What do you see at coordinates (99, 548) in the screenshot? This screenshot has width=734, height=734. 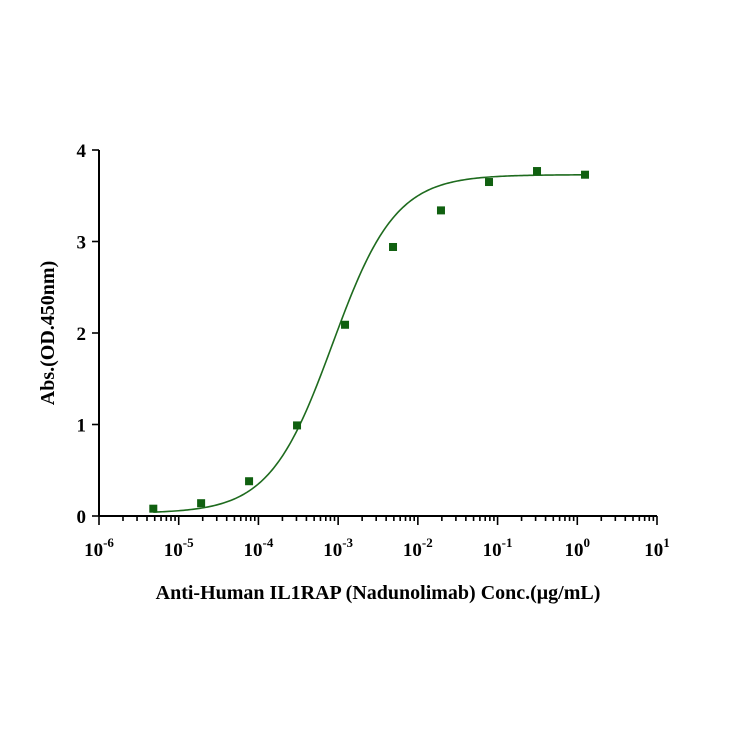 I see `x-tick-label: 10⁻⁶` at bounding box center [99, 548].